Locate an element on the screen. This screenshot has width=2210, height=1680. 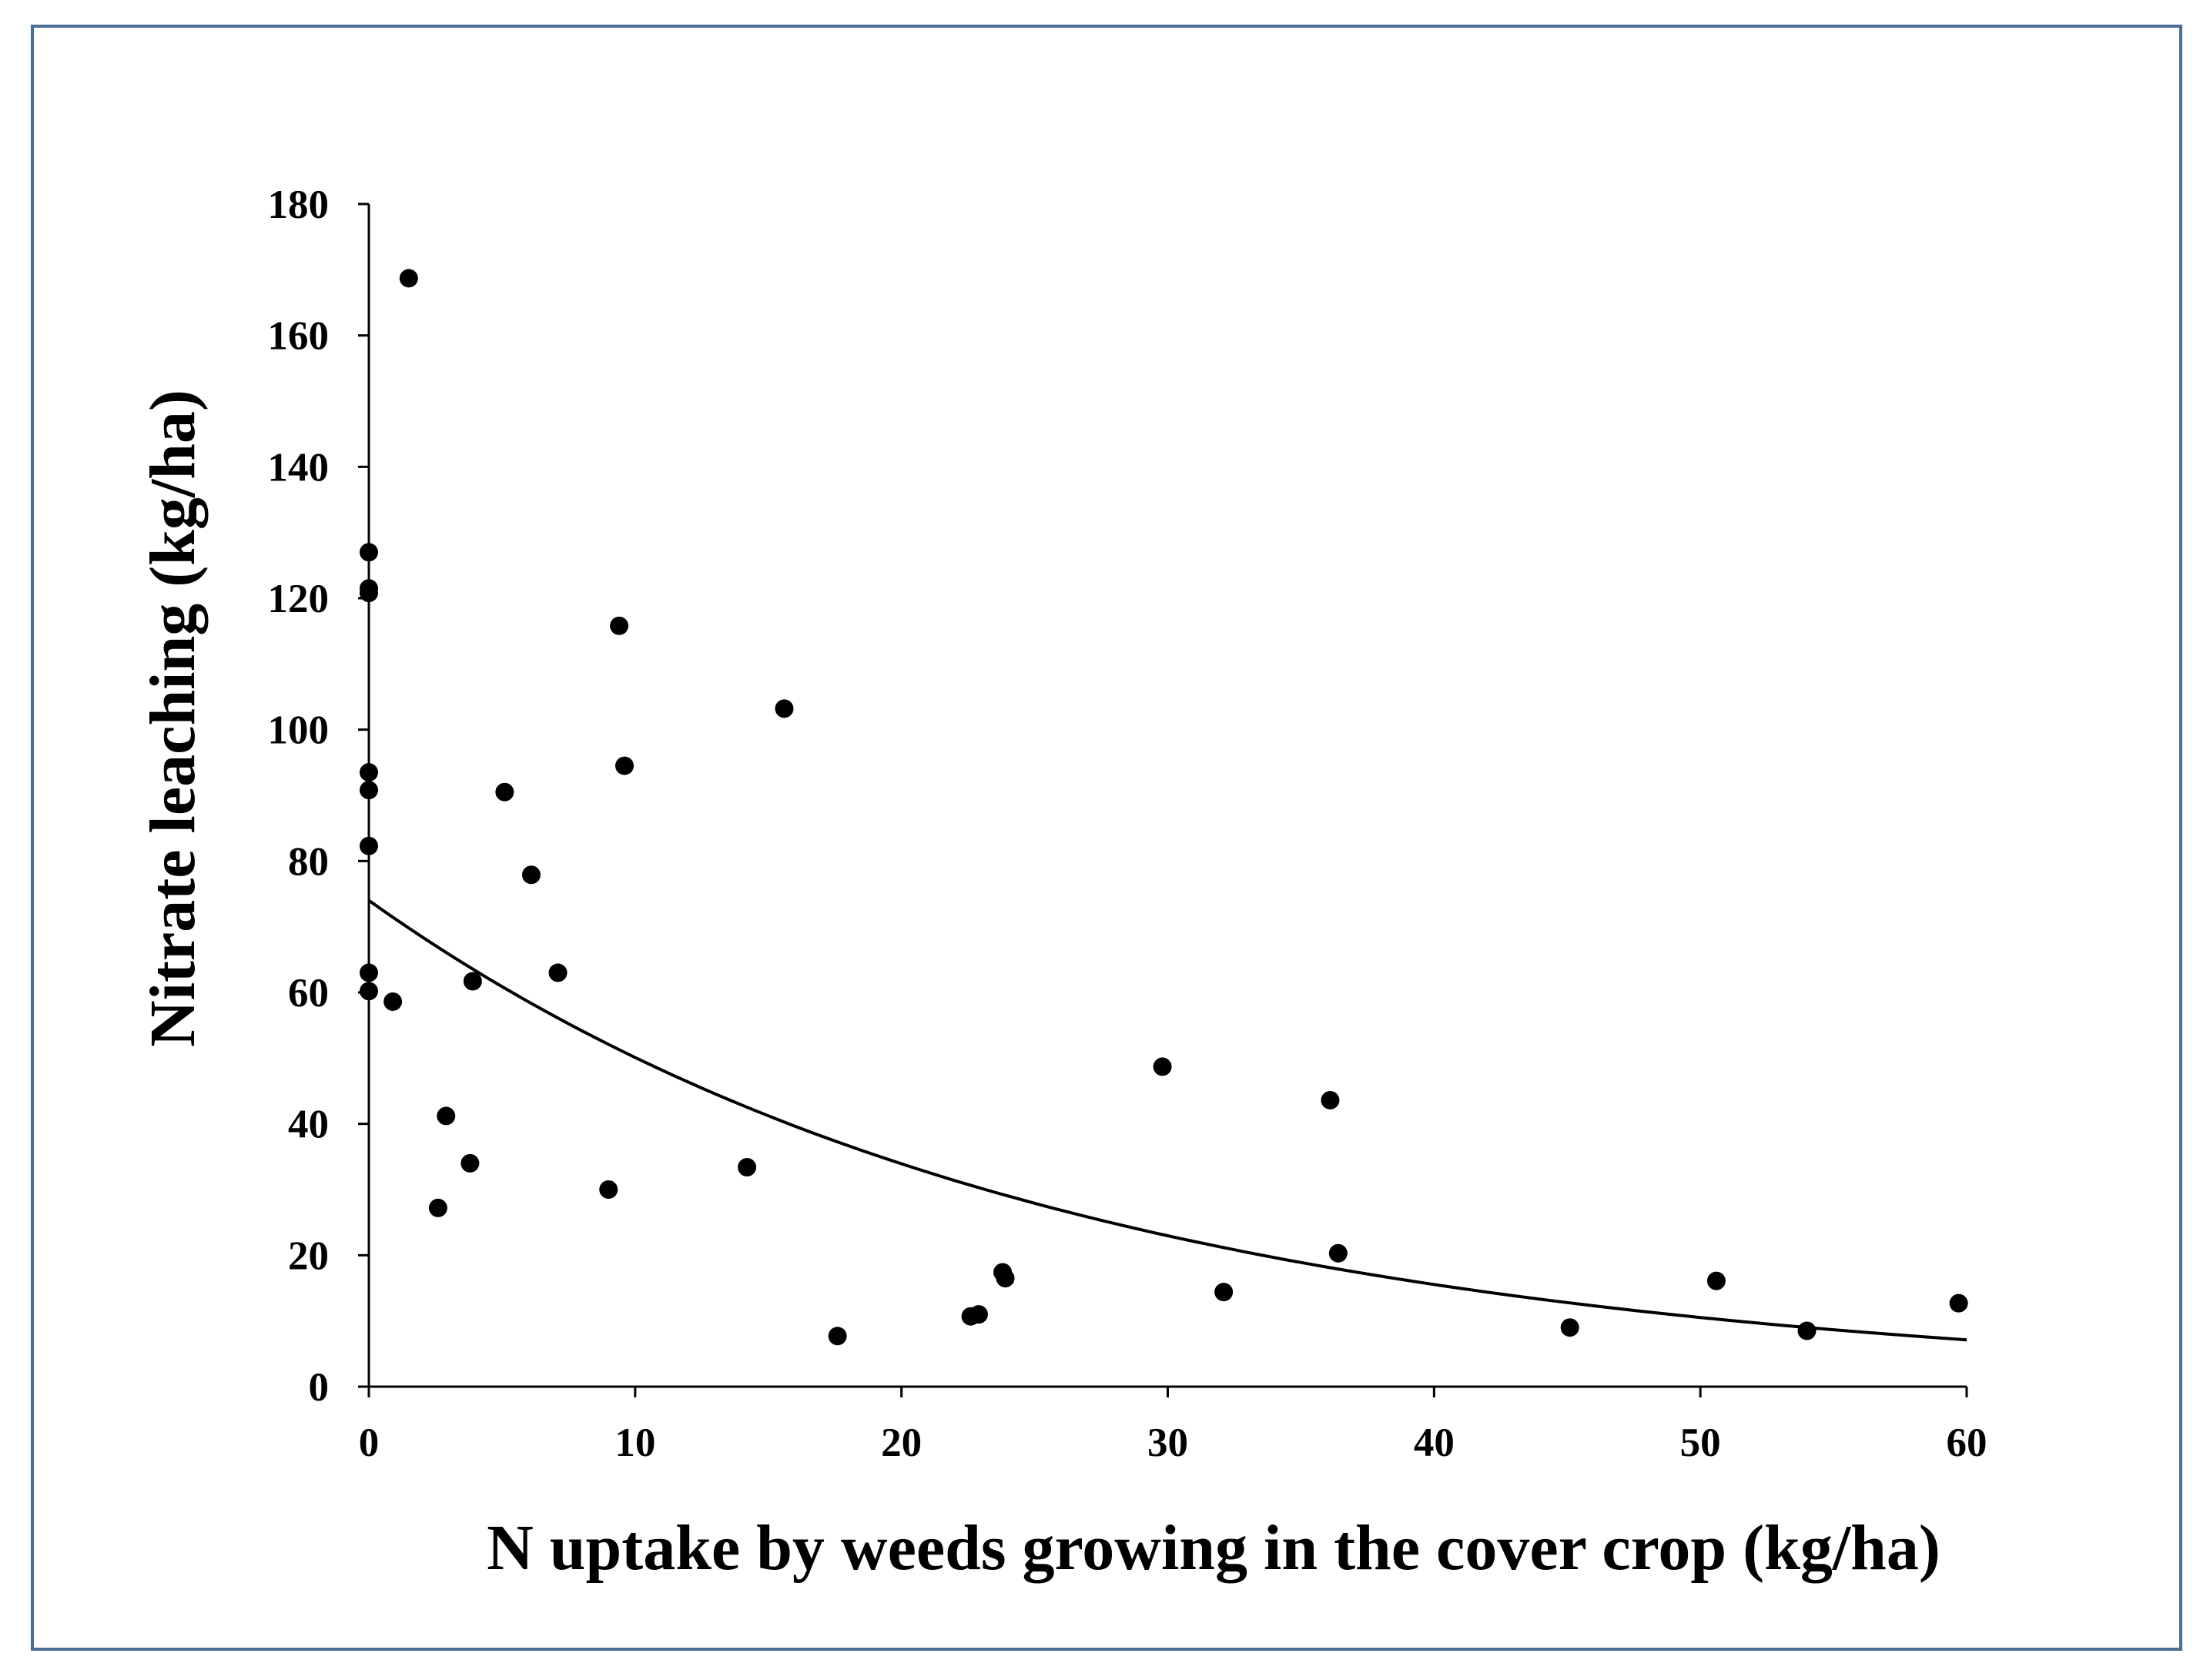
x-tick-label: 10 is located at coordinates (634, 1443).